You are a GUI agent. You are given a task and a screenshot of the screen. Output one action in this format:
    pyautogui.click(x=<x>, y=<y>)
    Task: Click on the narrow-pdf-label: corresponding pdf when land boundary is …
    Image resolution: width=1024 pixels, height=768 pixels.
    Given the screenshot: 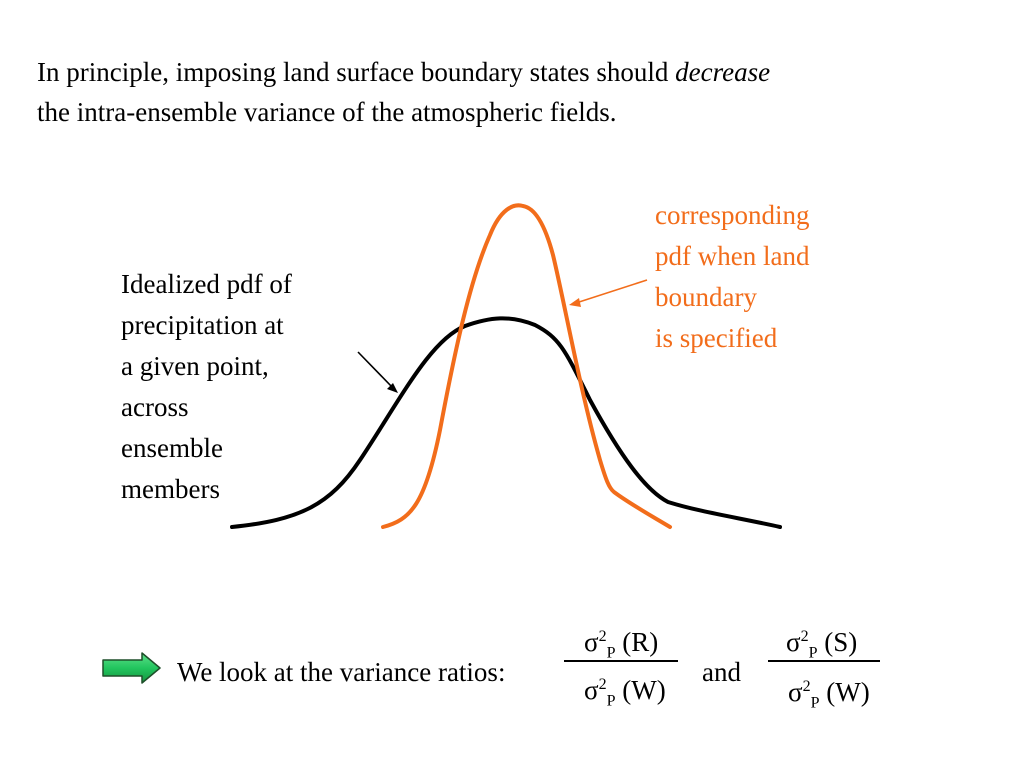 What is the action you would take?
    pyautogui.click(x=732, y=277)
    